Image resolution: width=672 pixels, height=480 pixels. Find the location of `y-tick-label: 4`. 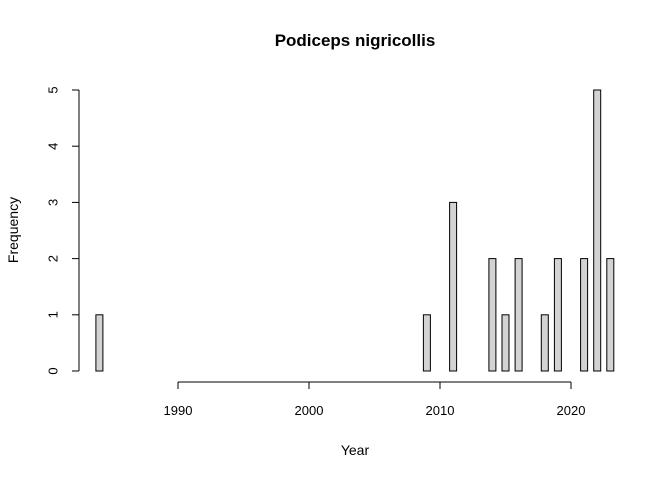

y-tick-label: 4 is located at coordinates (52, 146).